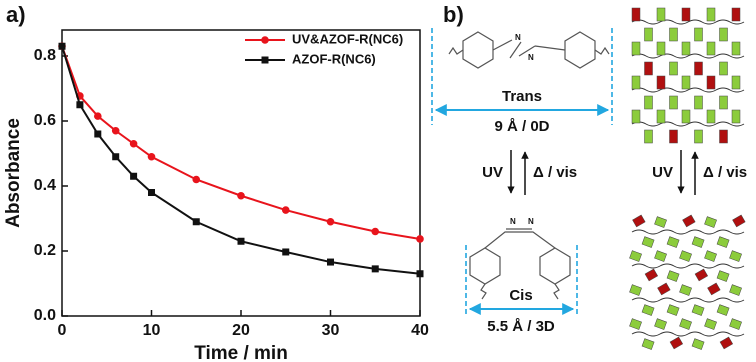  What do you see at coordinates (520, 295) in the screenshot?
I see `cis-label: Cis` at bounding box center [520, 295].